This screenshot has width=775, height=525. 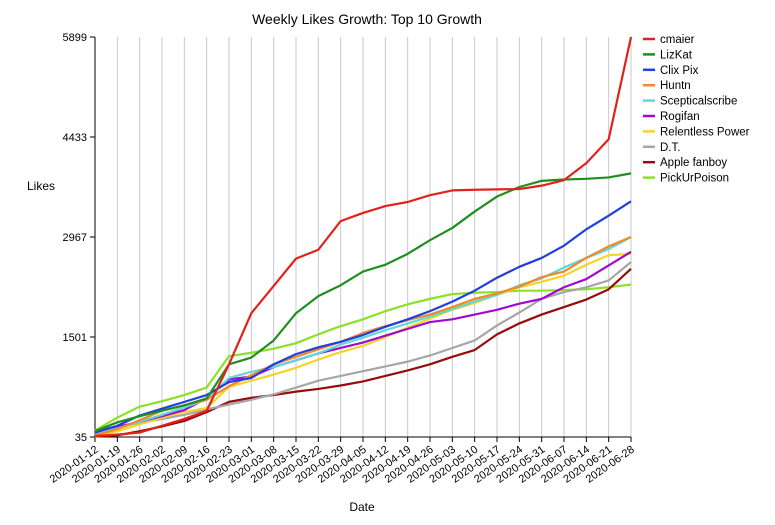 What do you see at coordinates (75, 238) in the screenshot?
I see `y-tick-label: 2967` at bounding box center [75, 238].